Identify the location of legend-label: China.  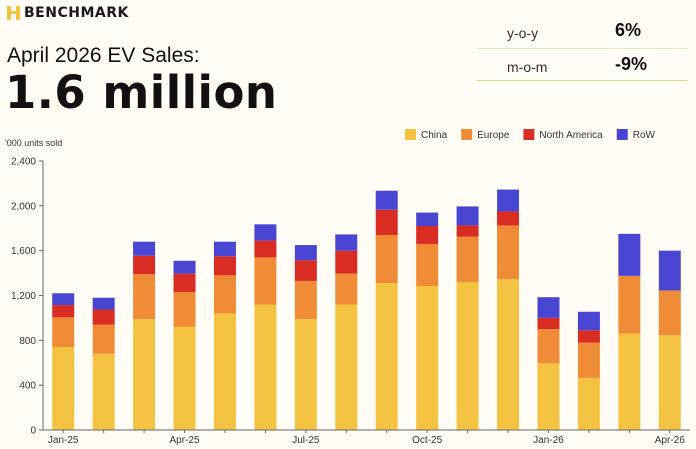
(434, 135).